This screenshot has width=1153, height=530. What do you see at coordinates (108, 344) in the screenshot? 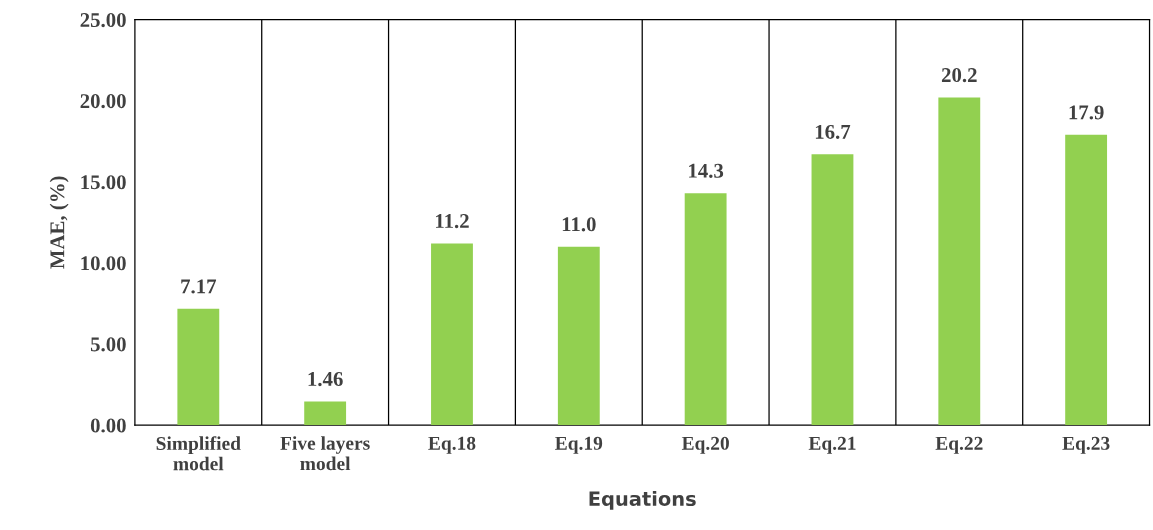
I see `y-tick-label: 5.00` at bounding box center [108, 344].